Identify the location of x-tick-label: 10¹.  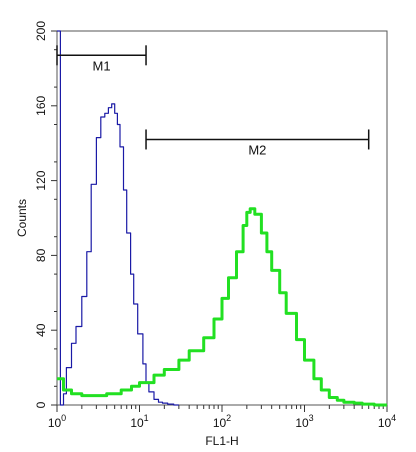
(139, 421).